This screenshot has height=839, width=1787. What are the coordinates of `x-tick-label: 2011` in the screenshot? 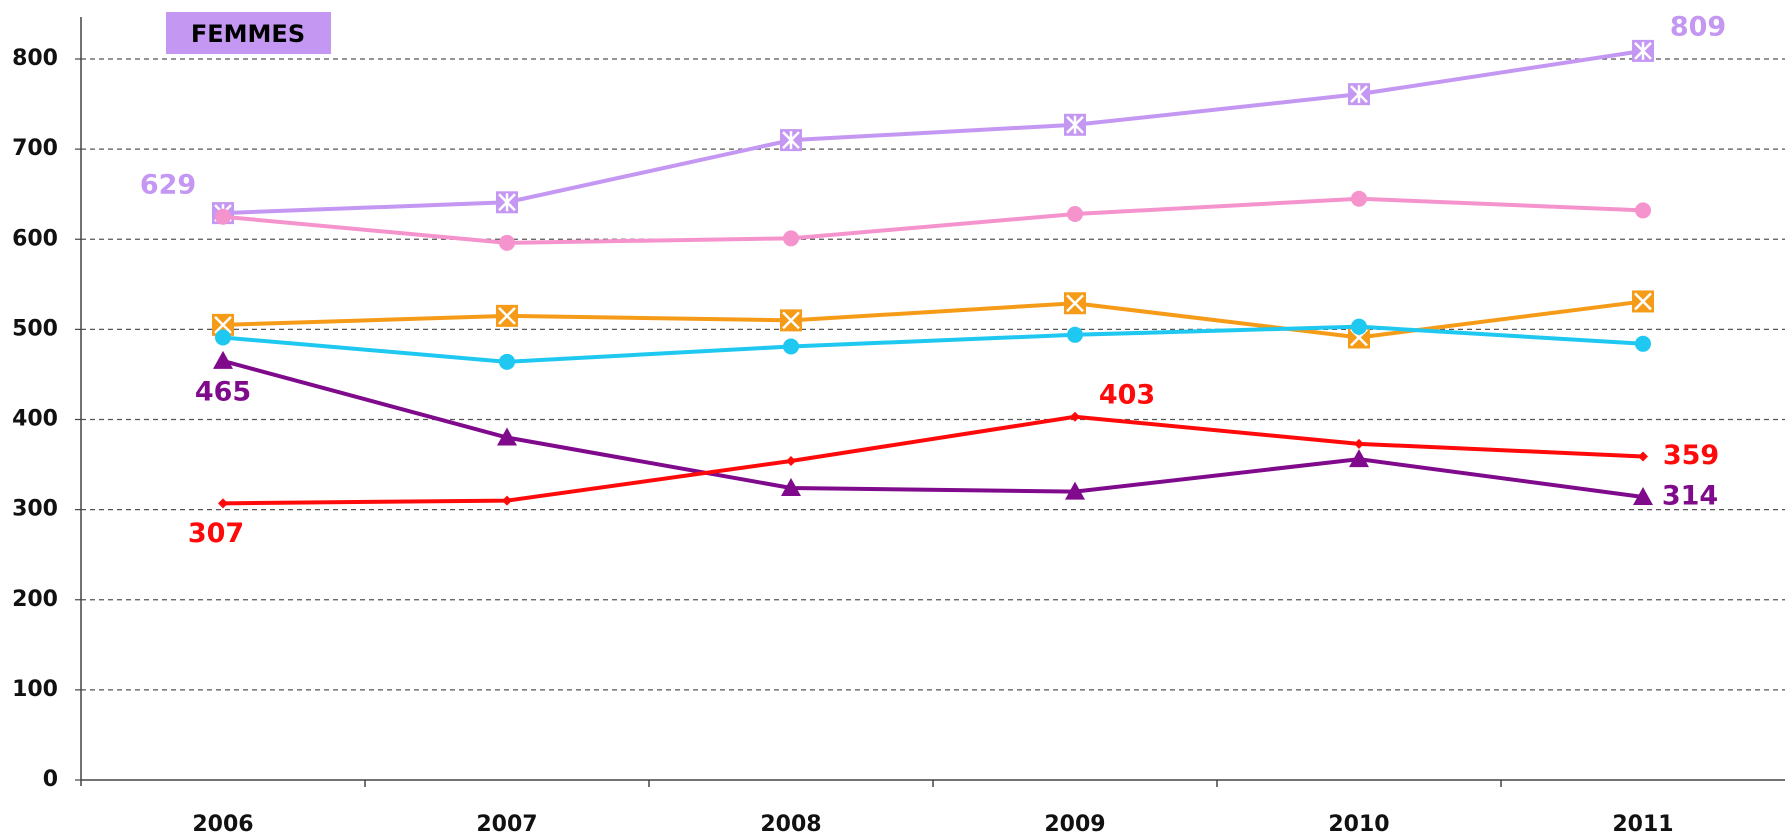 It's located at (1642, 824).